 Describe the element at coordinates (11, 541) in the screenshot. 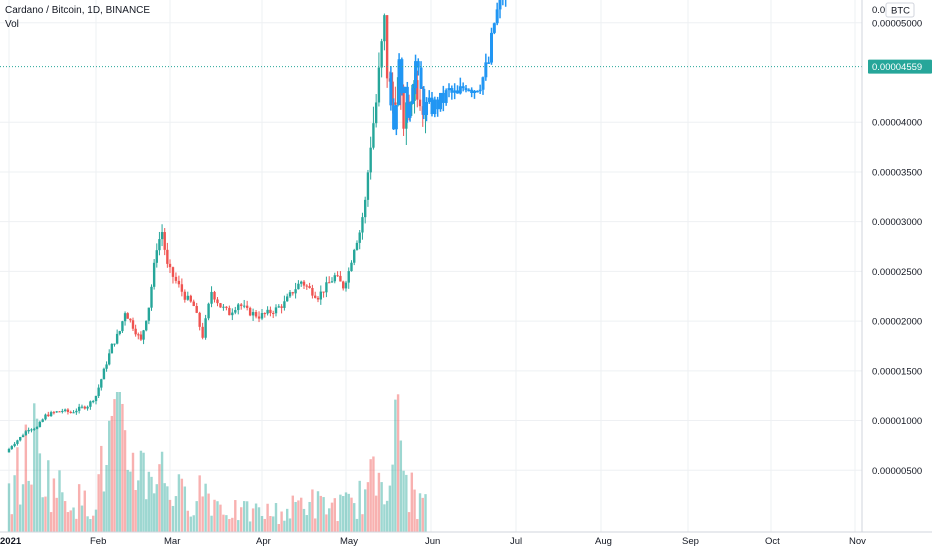

I see `x-tick-label: 2021` at that location.